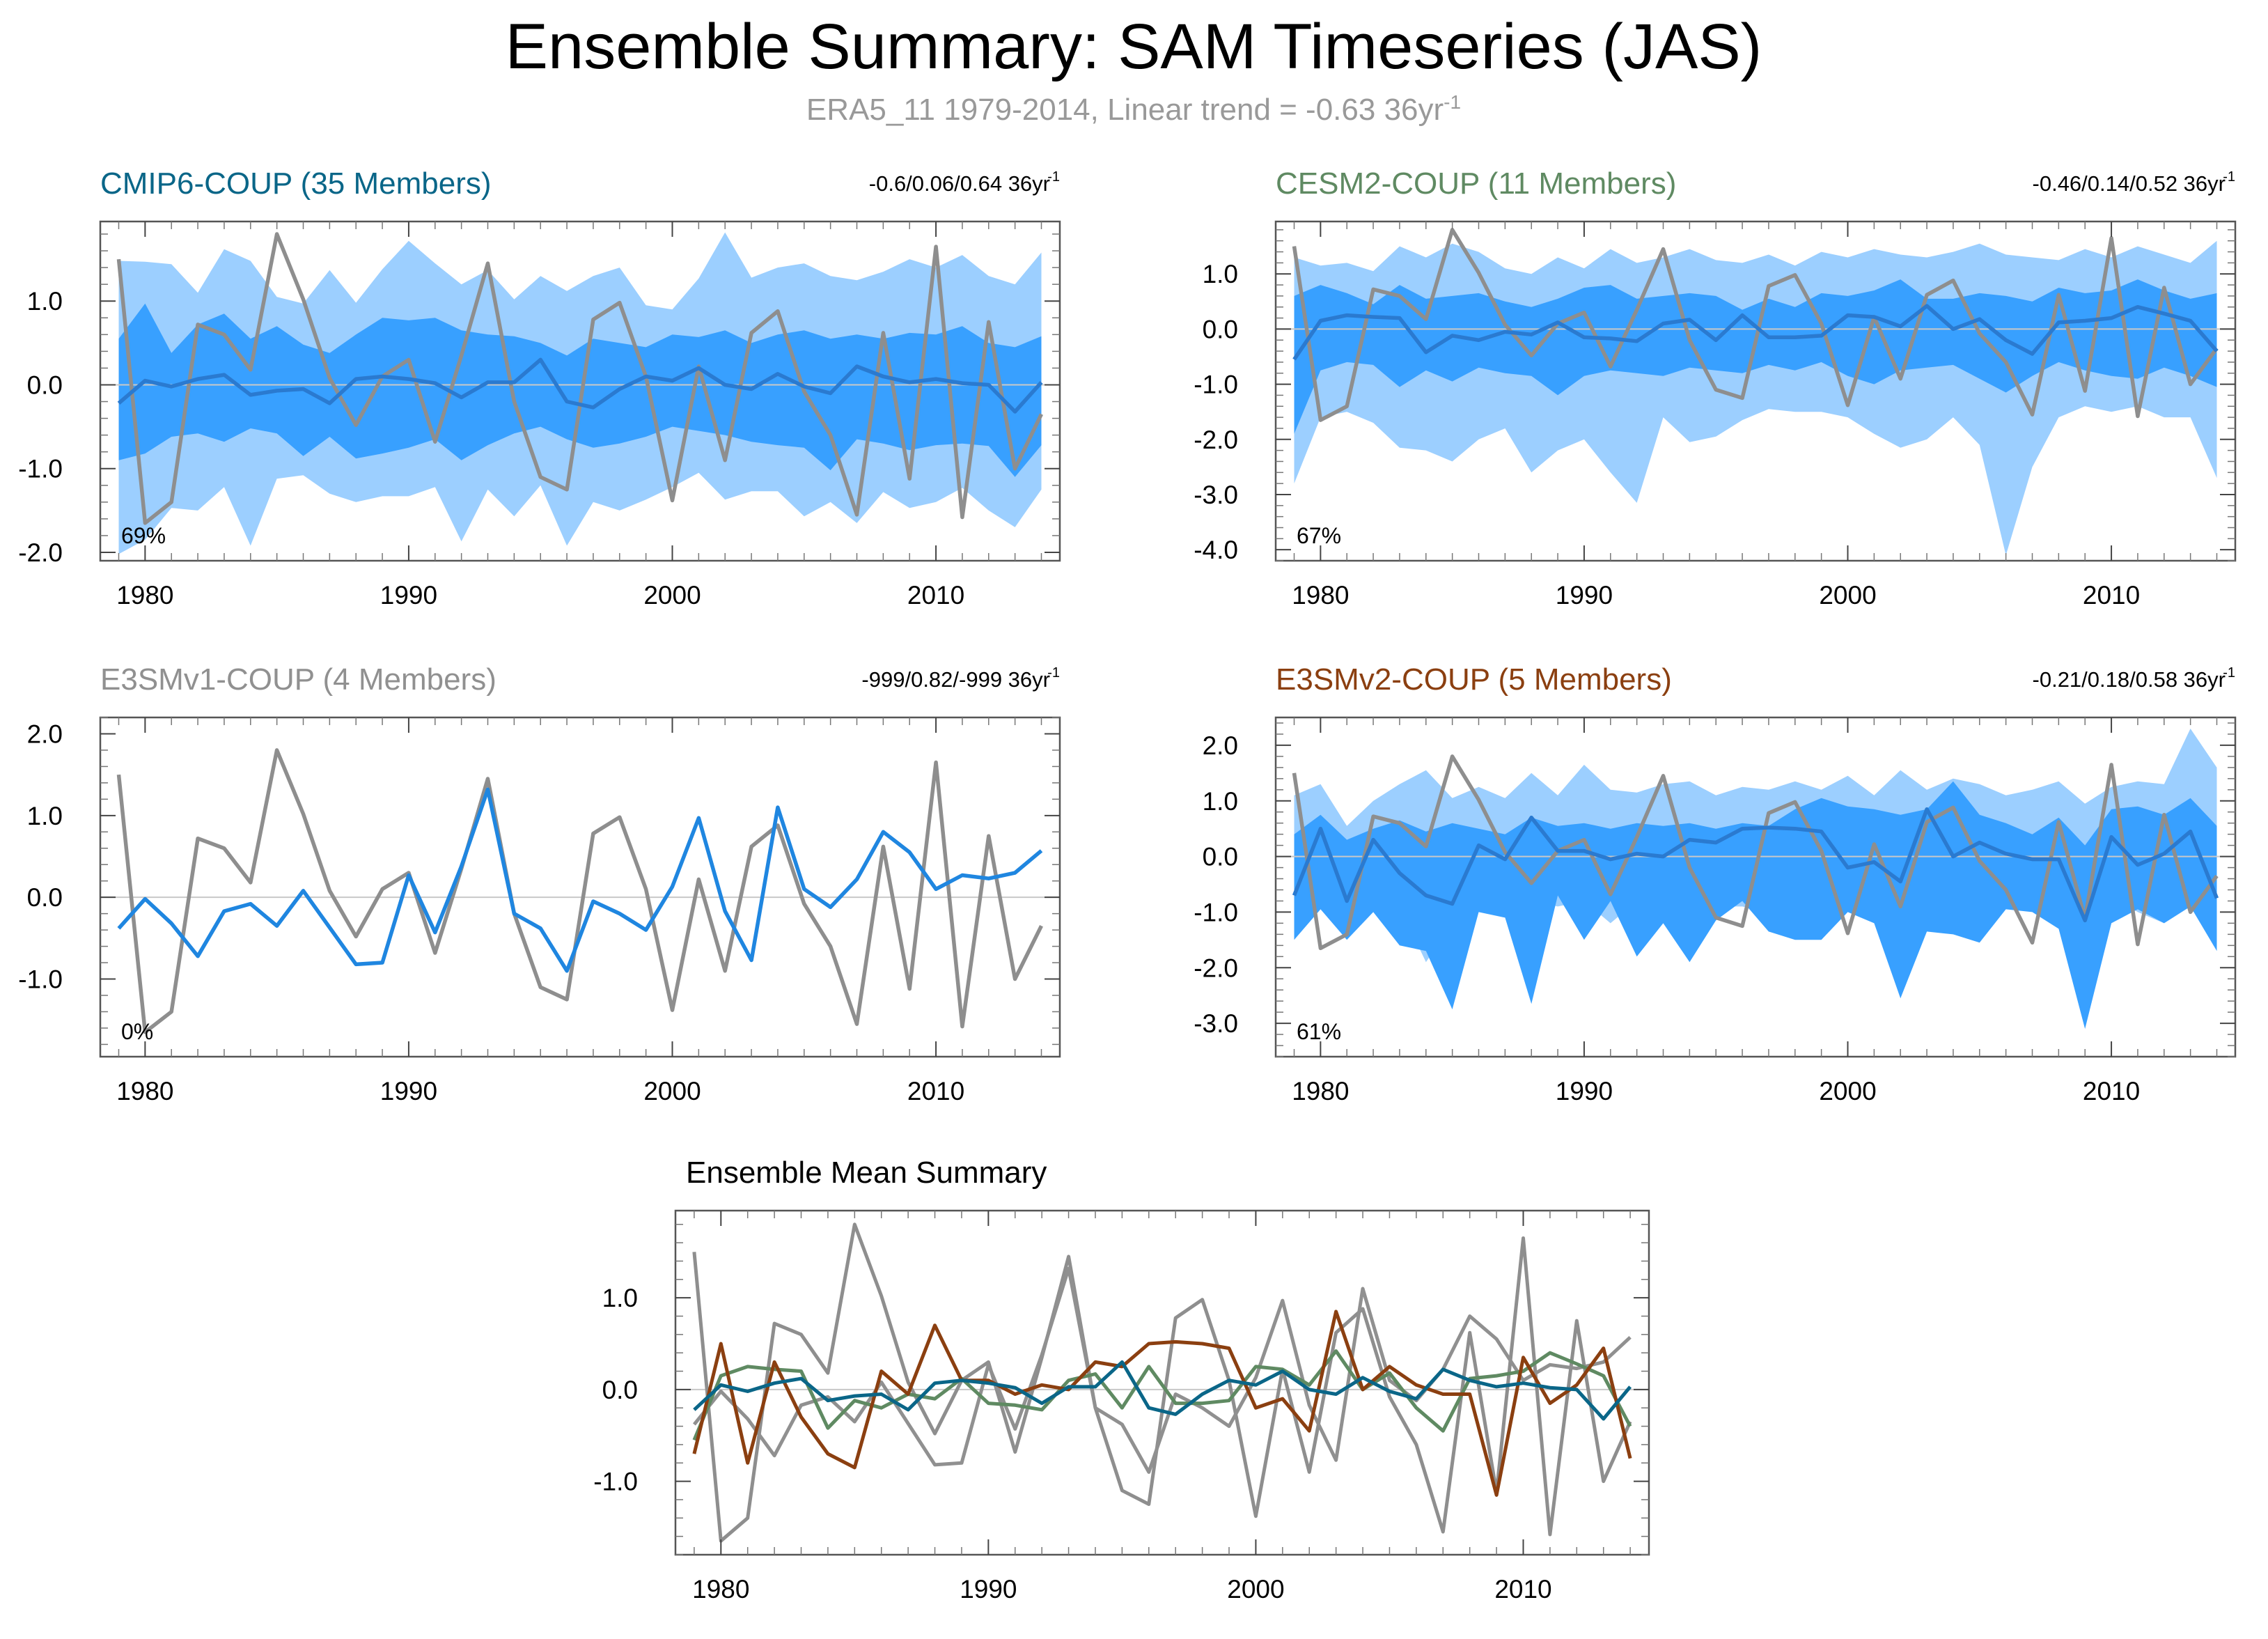 Image resolution: width=2268 pixels, height=1639 pixels. I want to click on plot-frame-summary, so click(1162, 1382).